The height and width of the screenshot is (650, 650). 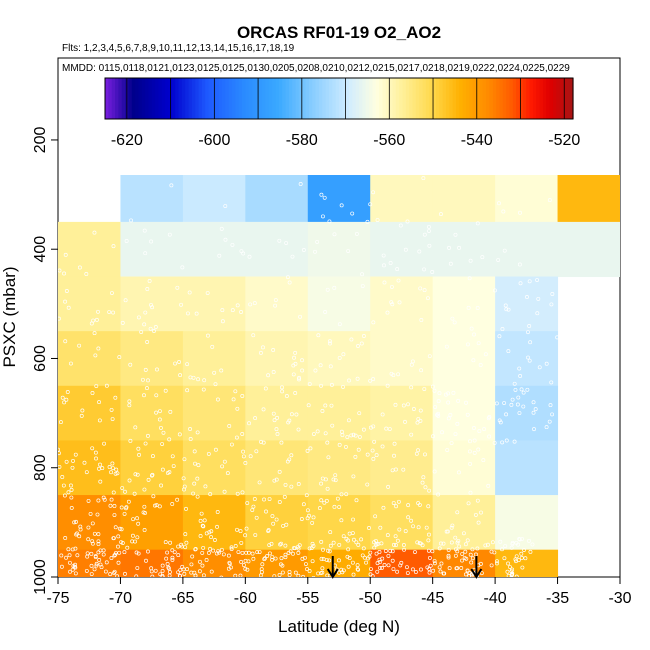 What do you see at coordinates (45, 361) in the screenshot?
I see `y-axis: 200 400 600 800 1000` at bounding box center [45, 361].